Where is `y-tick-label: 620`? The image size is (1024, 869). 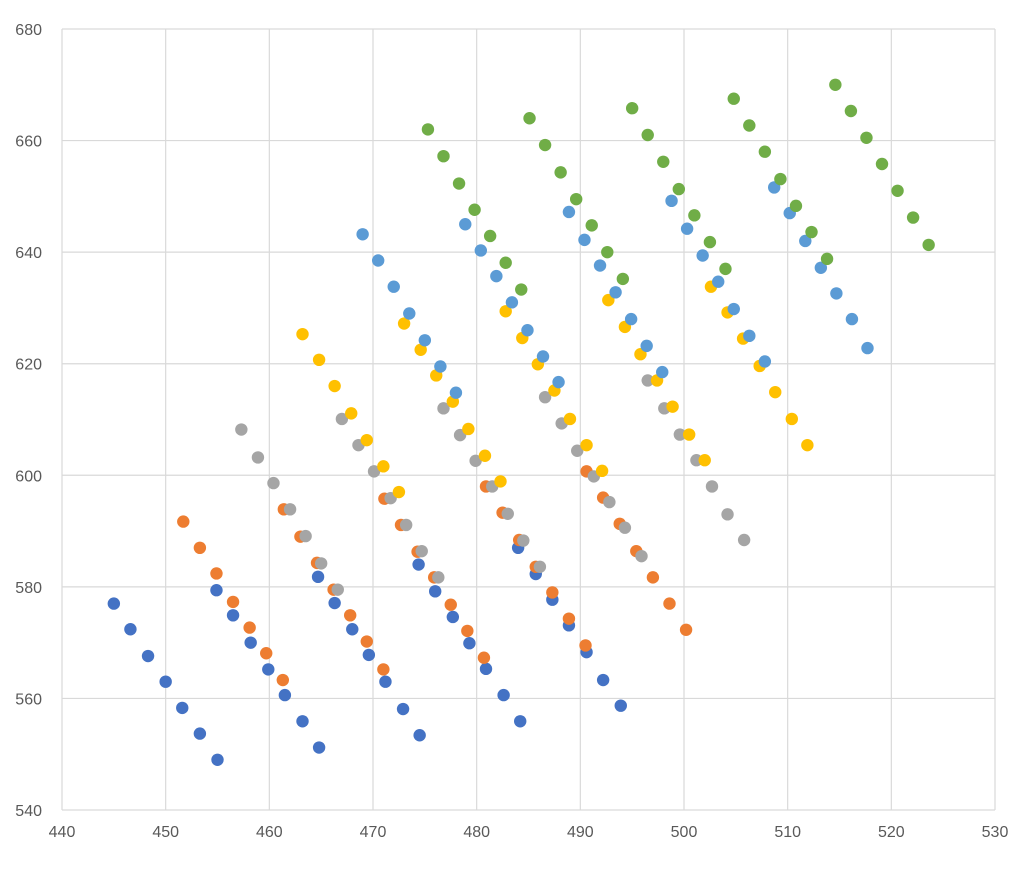
y-tick-label: 620 is located at coordinates (28, 365).